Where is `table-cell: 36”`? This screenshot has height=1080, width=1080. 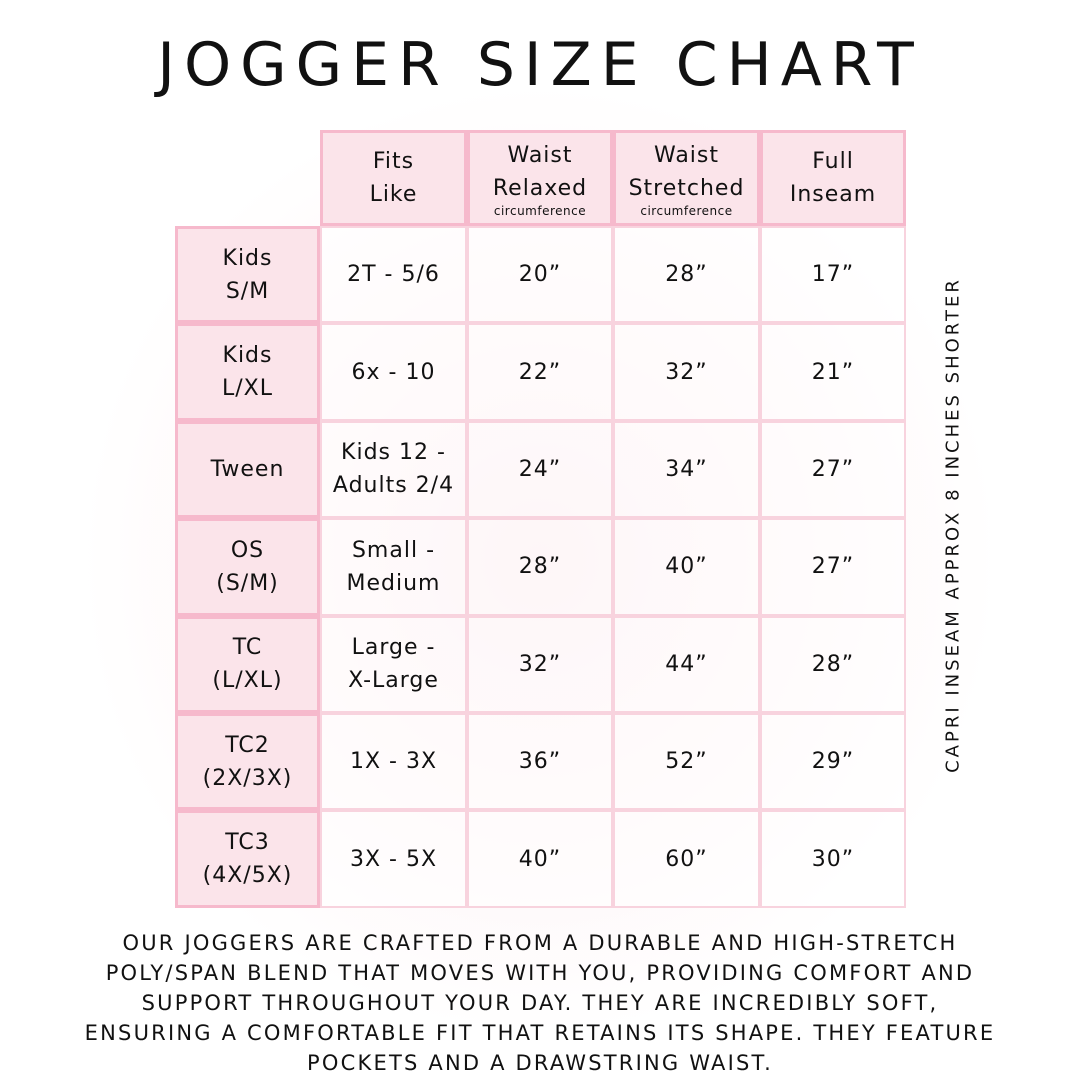 table-cell: 36” is located at coordinates (540, 762).